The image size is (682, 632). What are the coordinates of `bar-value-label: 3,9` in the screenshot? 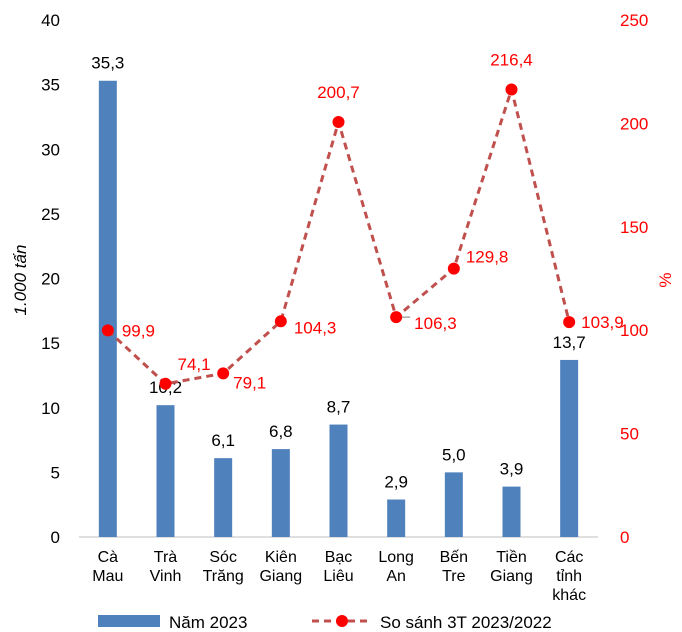 It's located at (512, 469).